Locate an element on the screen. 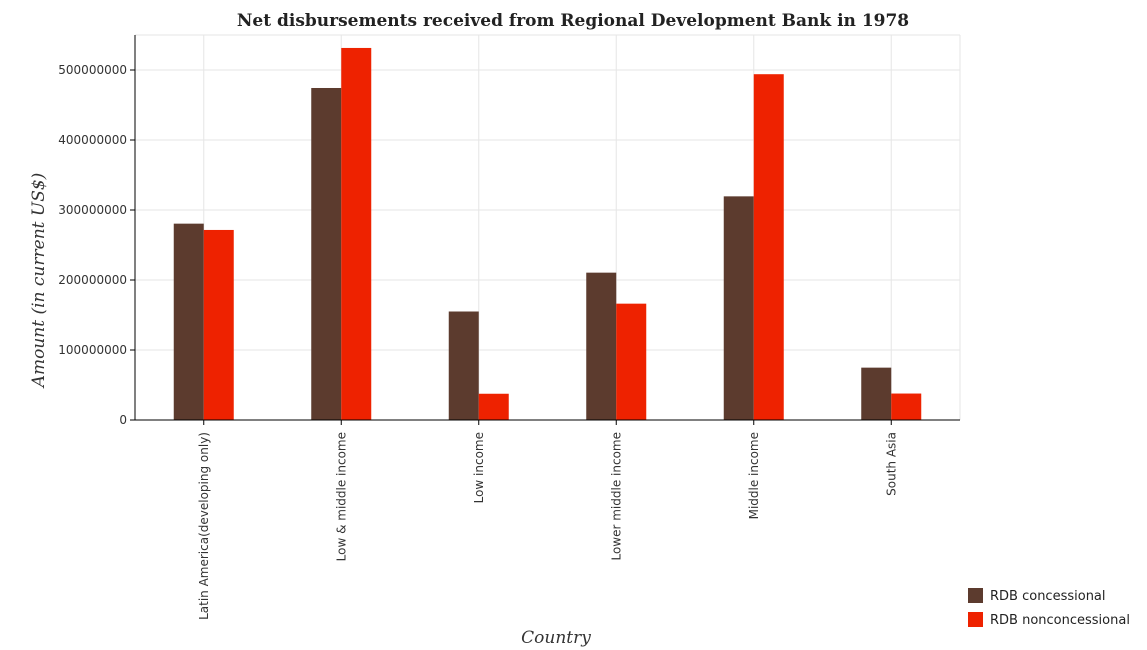 Image resolution: width=1147 pixels, height=650 pixels. x-tick-label: Low income is located at coordinates (479, 467).